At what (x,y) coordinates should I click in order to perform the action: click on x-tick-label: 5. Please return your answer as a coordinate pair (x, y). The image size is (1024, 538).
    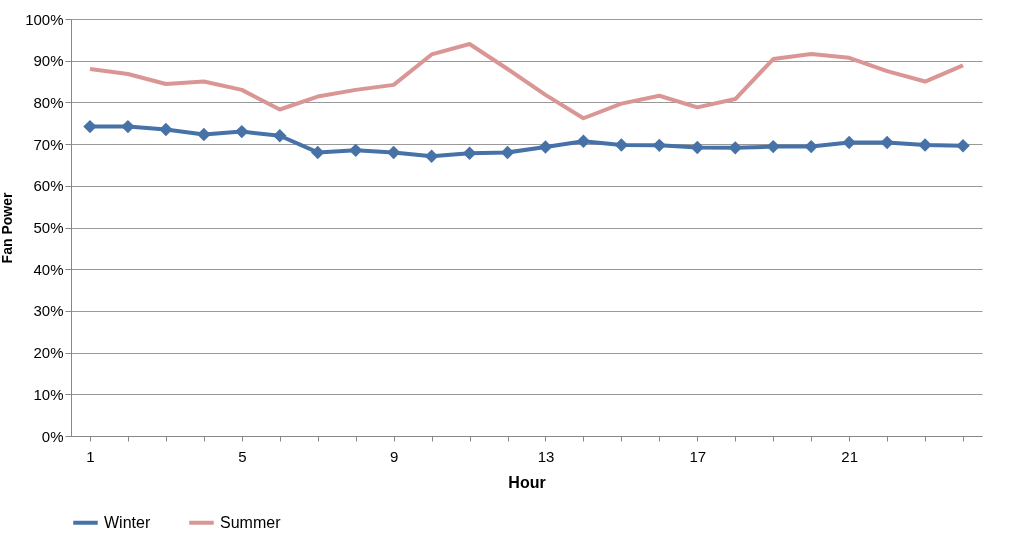
    Looking at the image, I should click on (242, 456).